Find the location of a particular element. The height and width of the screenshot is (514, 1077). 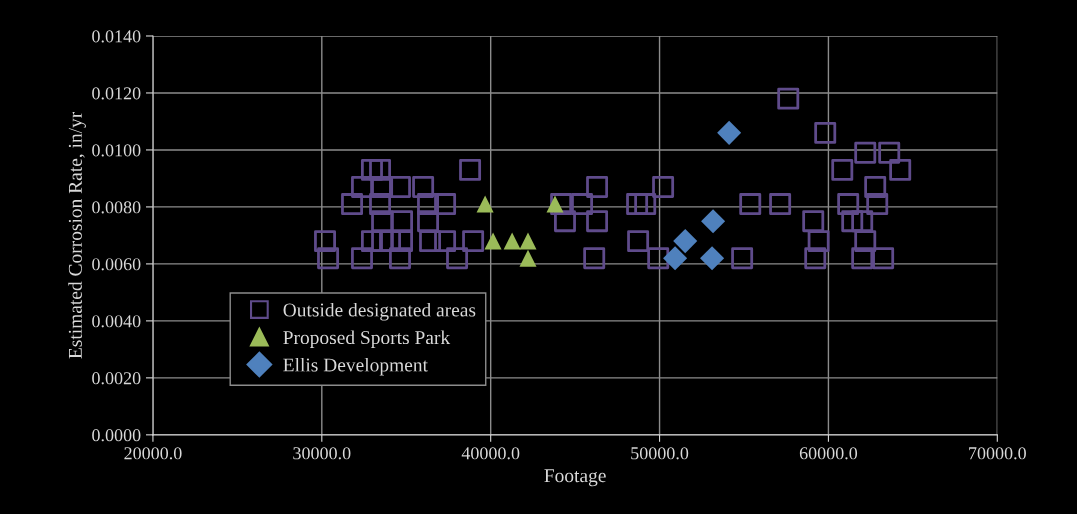

y-tick-label: 0.0100 is located at coordinates (116, 150).